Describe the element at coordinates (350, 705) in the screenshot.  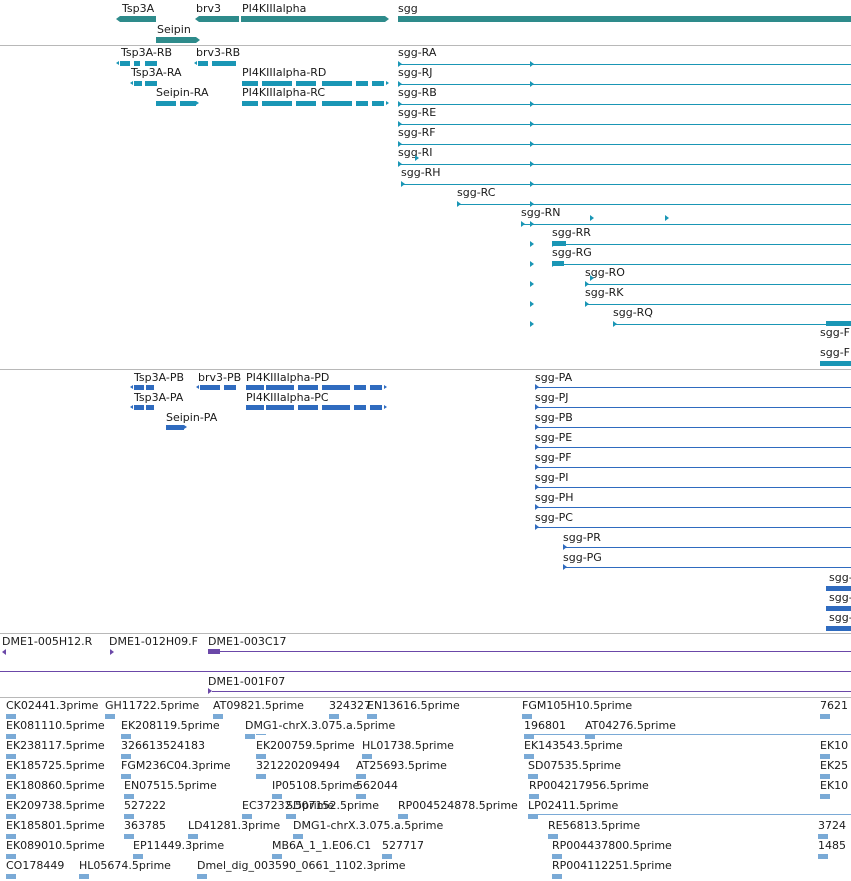
I see `est-label: 324327` at that location.